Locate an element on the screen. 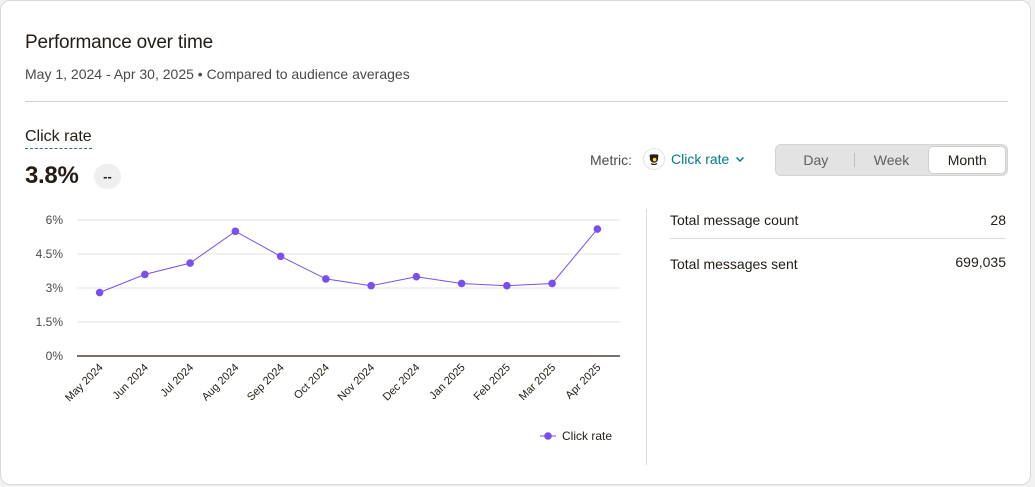 This screenshot has height=487, width=1035. granularity-week-button: Week is located at coordinates (891, 160).